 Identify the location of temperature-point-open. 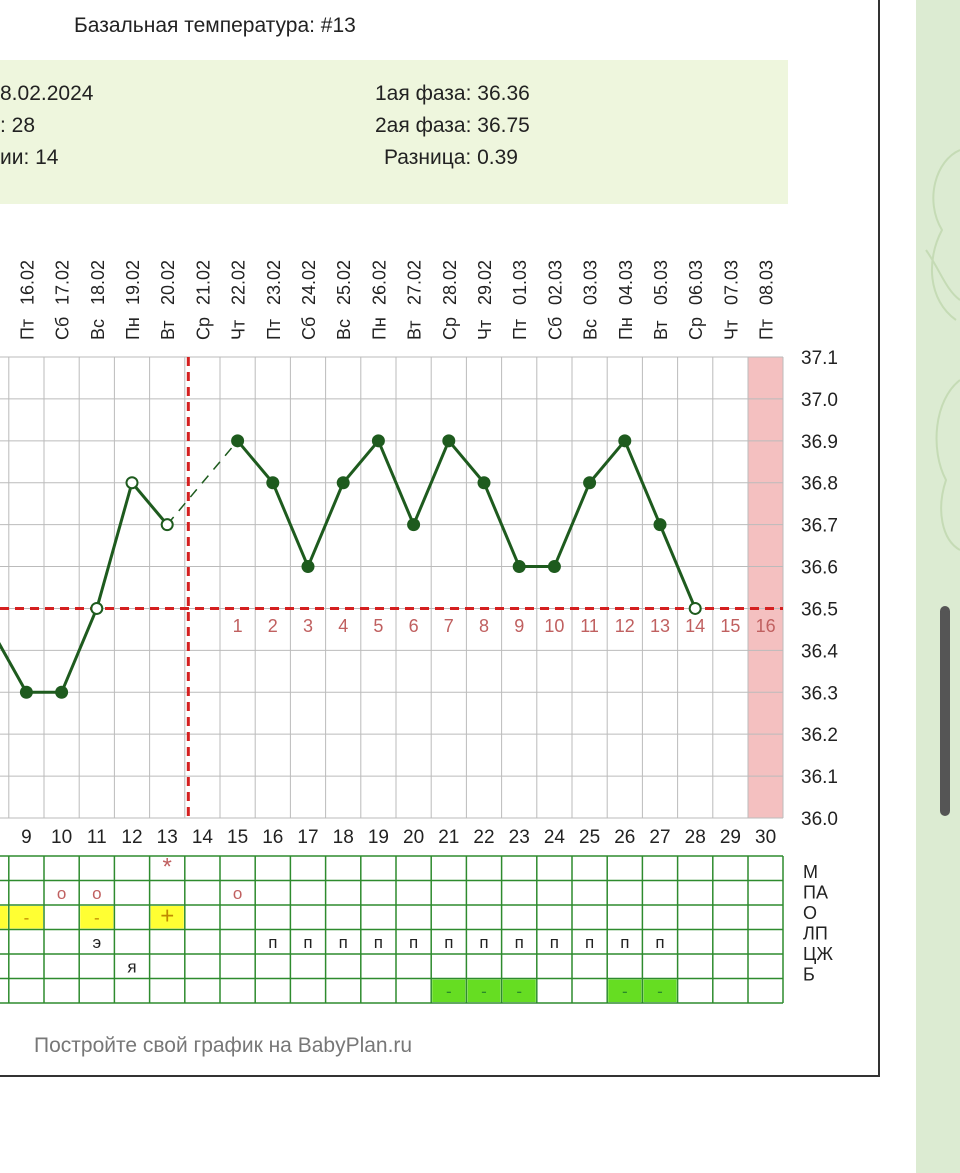
(132, 483).